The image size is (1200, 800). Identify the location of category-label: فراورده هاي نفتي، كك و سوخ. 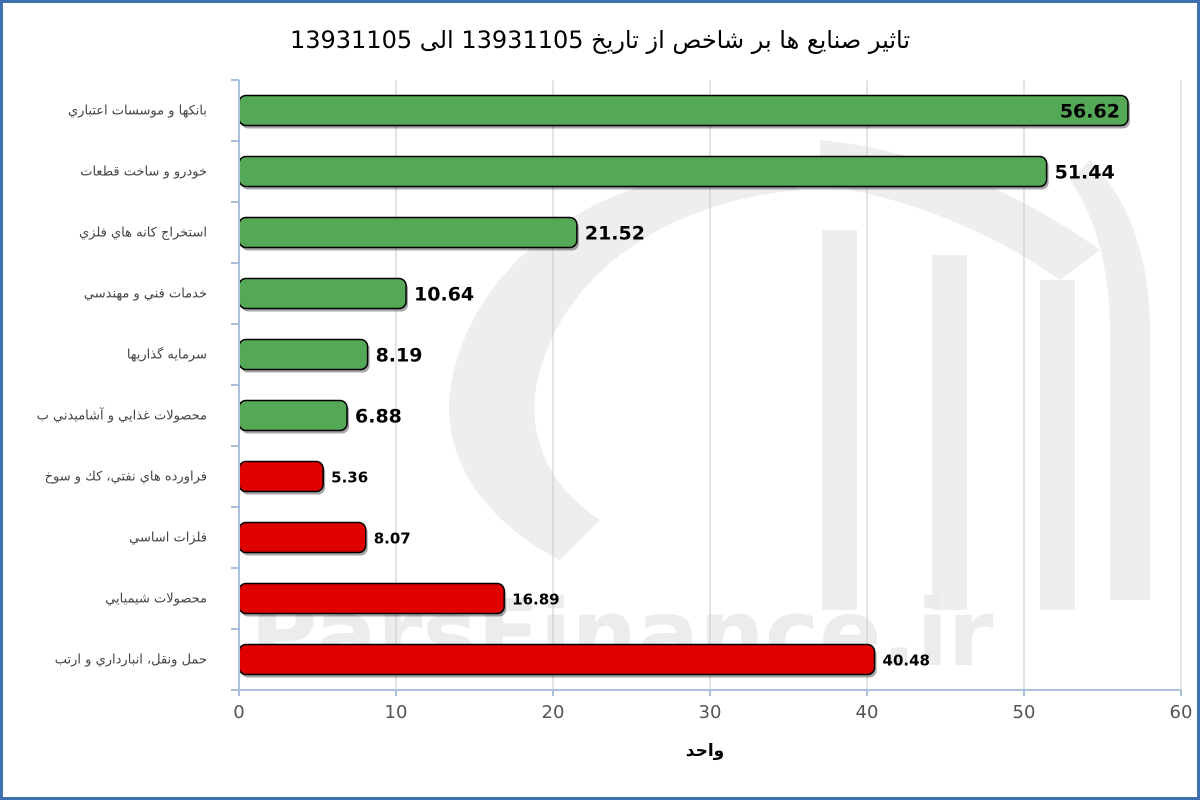
(126, 477).